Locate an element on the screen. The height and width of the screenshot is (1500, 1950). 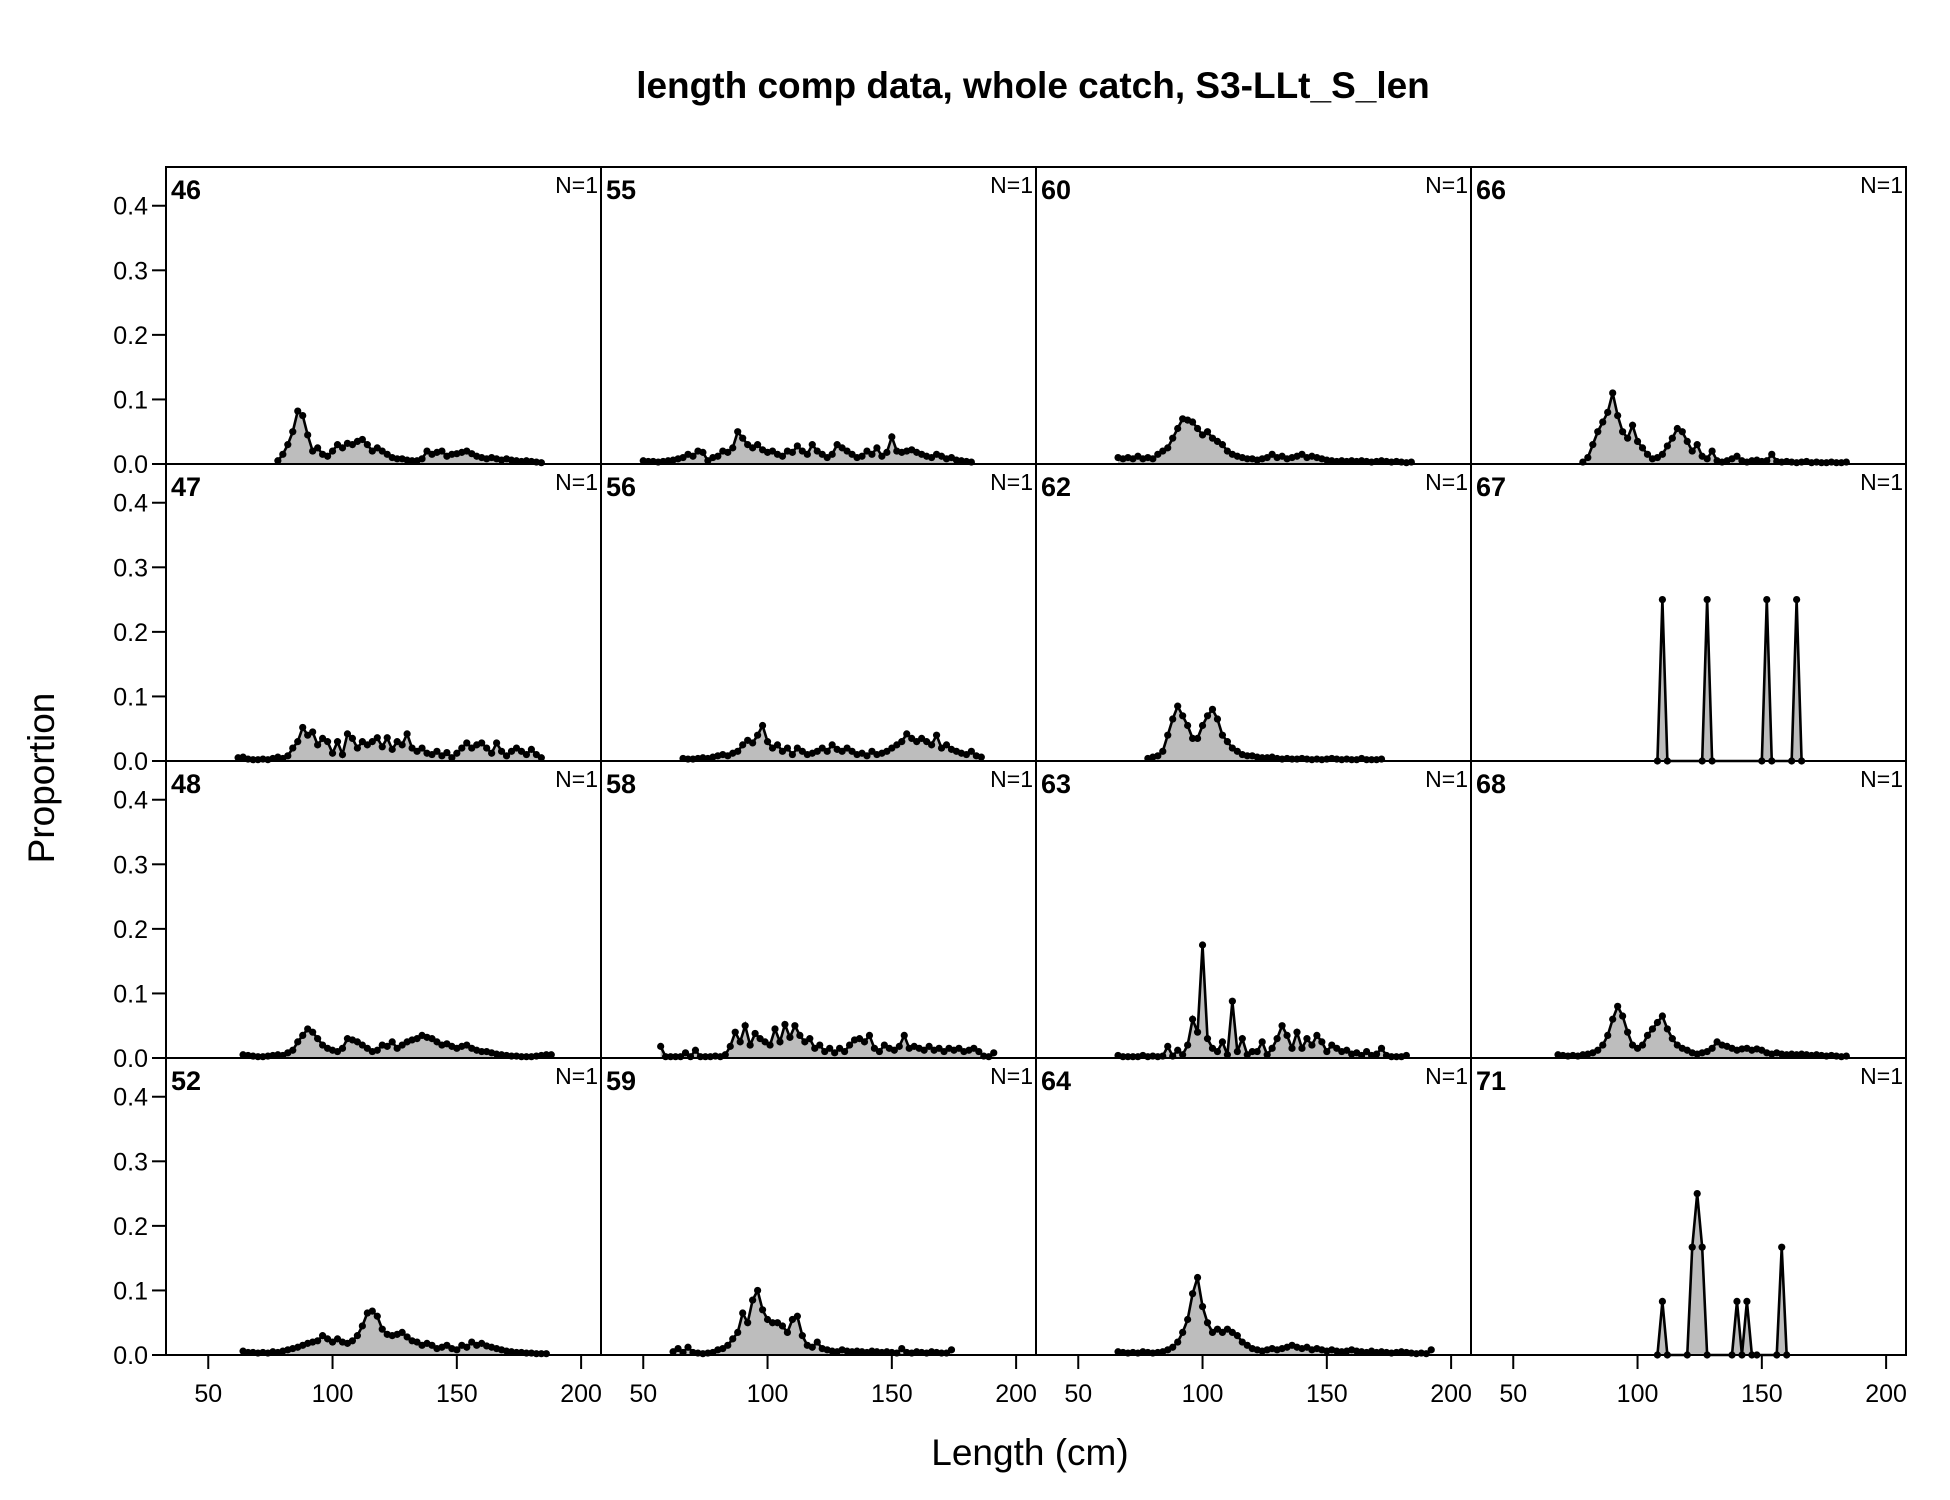
panel-line is located at coordinates (1722, 1275).